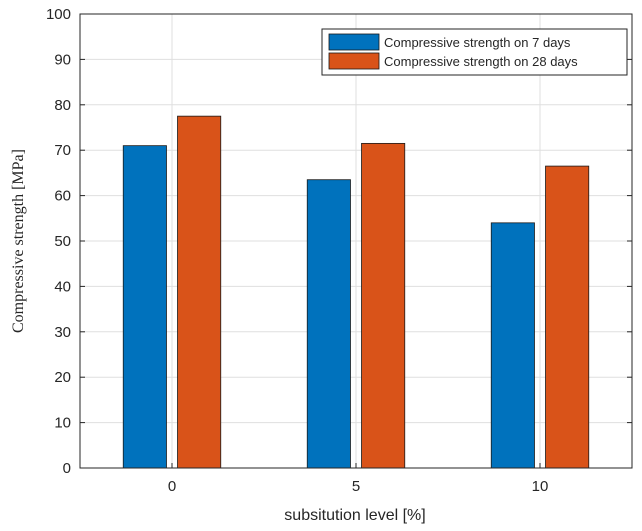 Image resolution: width=642 pixels, height=531 pixels. I want to click on y-tick-label: 70, so click(62, 150).